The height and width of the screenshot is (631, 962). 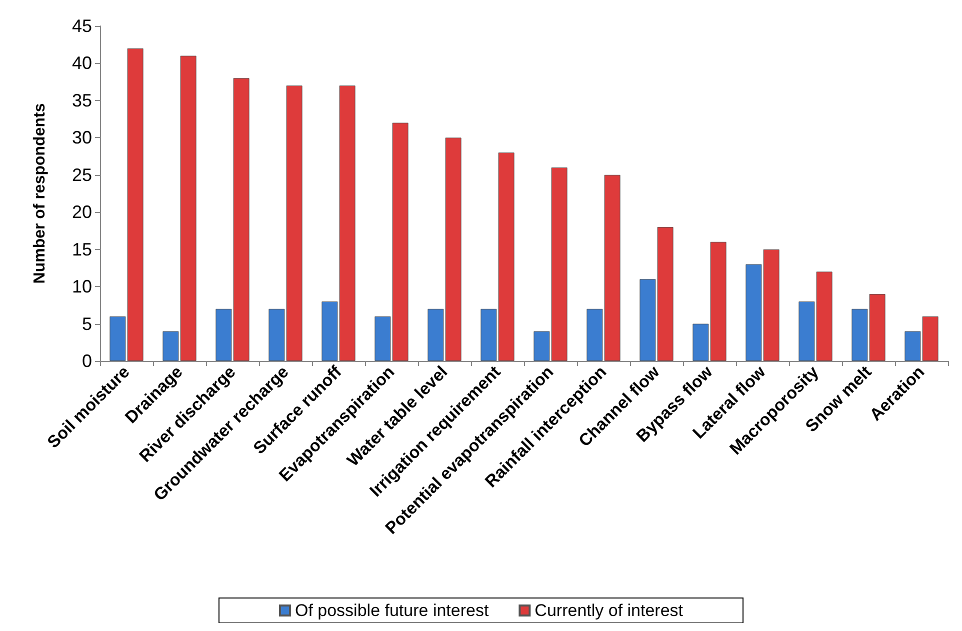 What do you see at coordinates (609, 610) in the screenshot?
I see `legend-label: Currently of interest` at bounding box center [609, 610].